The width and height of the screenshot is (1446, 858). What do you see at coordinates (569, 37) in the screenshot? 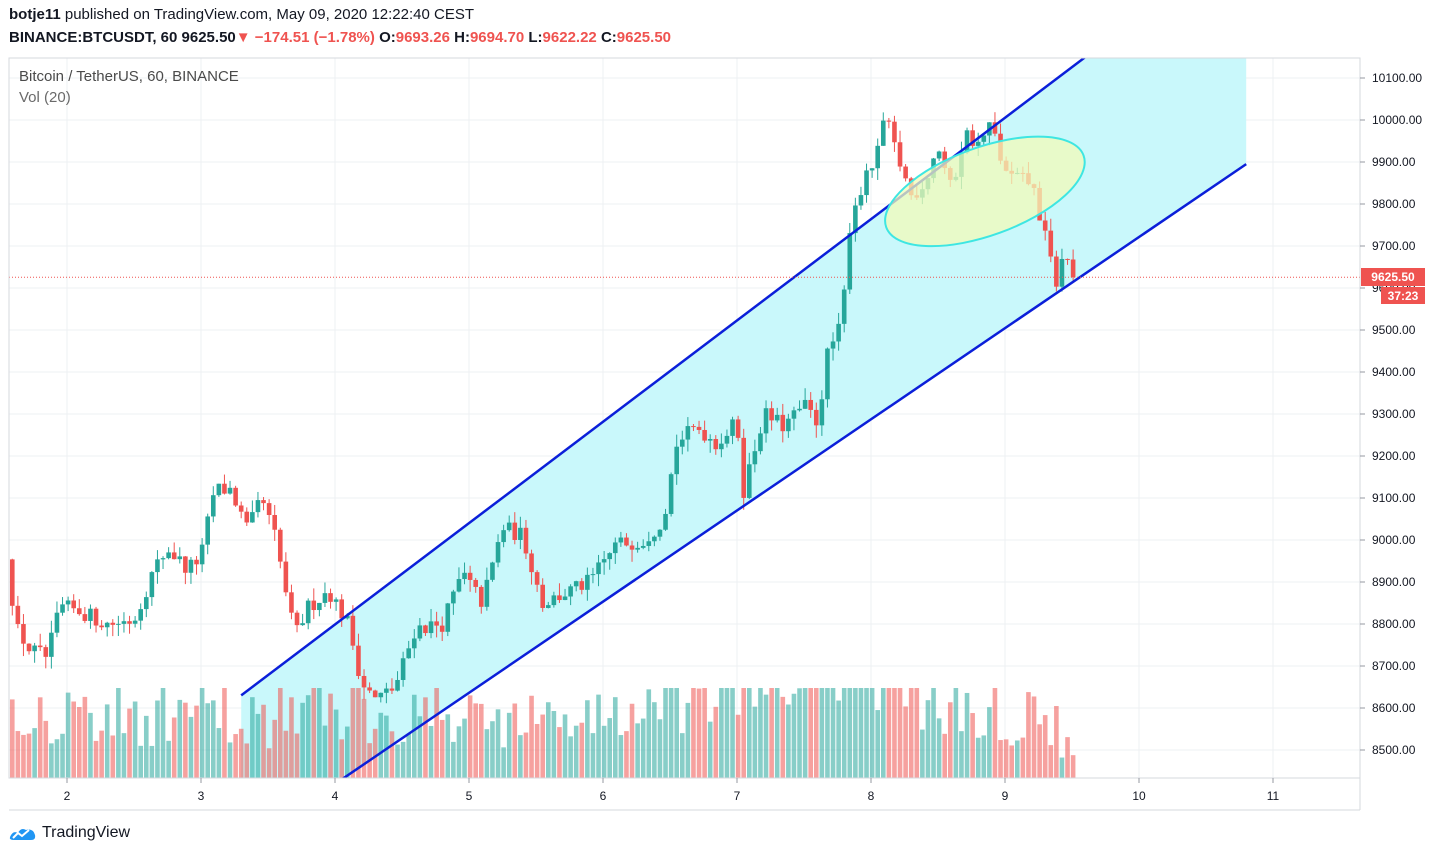
I see `low-value: 9622.22` at bounding box center [569, 37].